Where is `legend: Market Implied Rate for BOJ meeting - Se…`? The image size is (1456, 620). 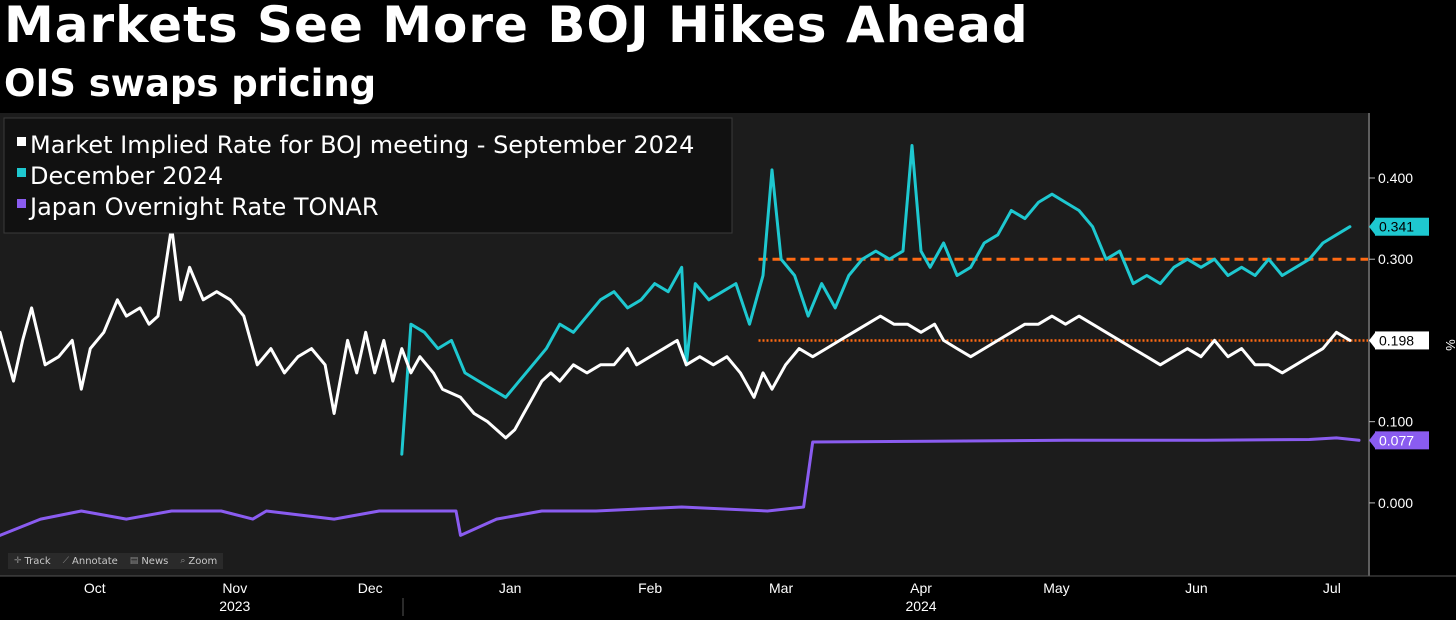 legend: Market Implied Rate for BOJ meeting - Se… is located at coordinates (368, 175).